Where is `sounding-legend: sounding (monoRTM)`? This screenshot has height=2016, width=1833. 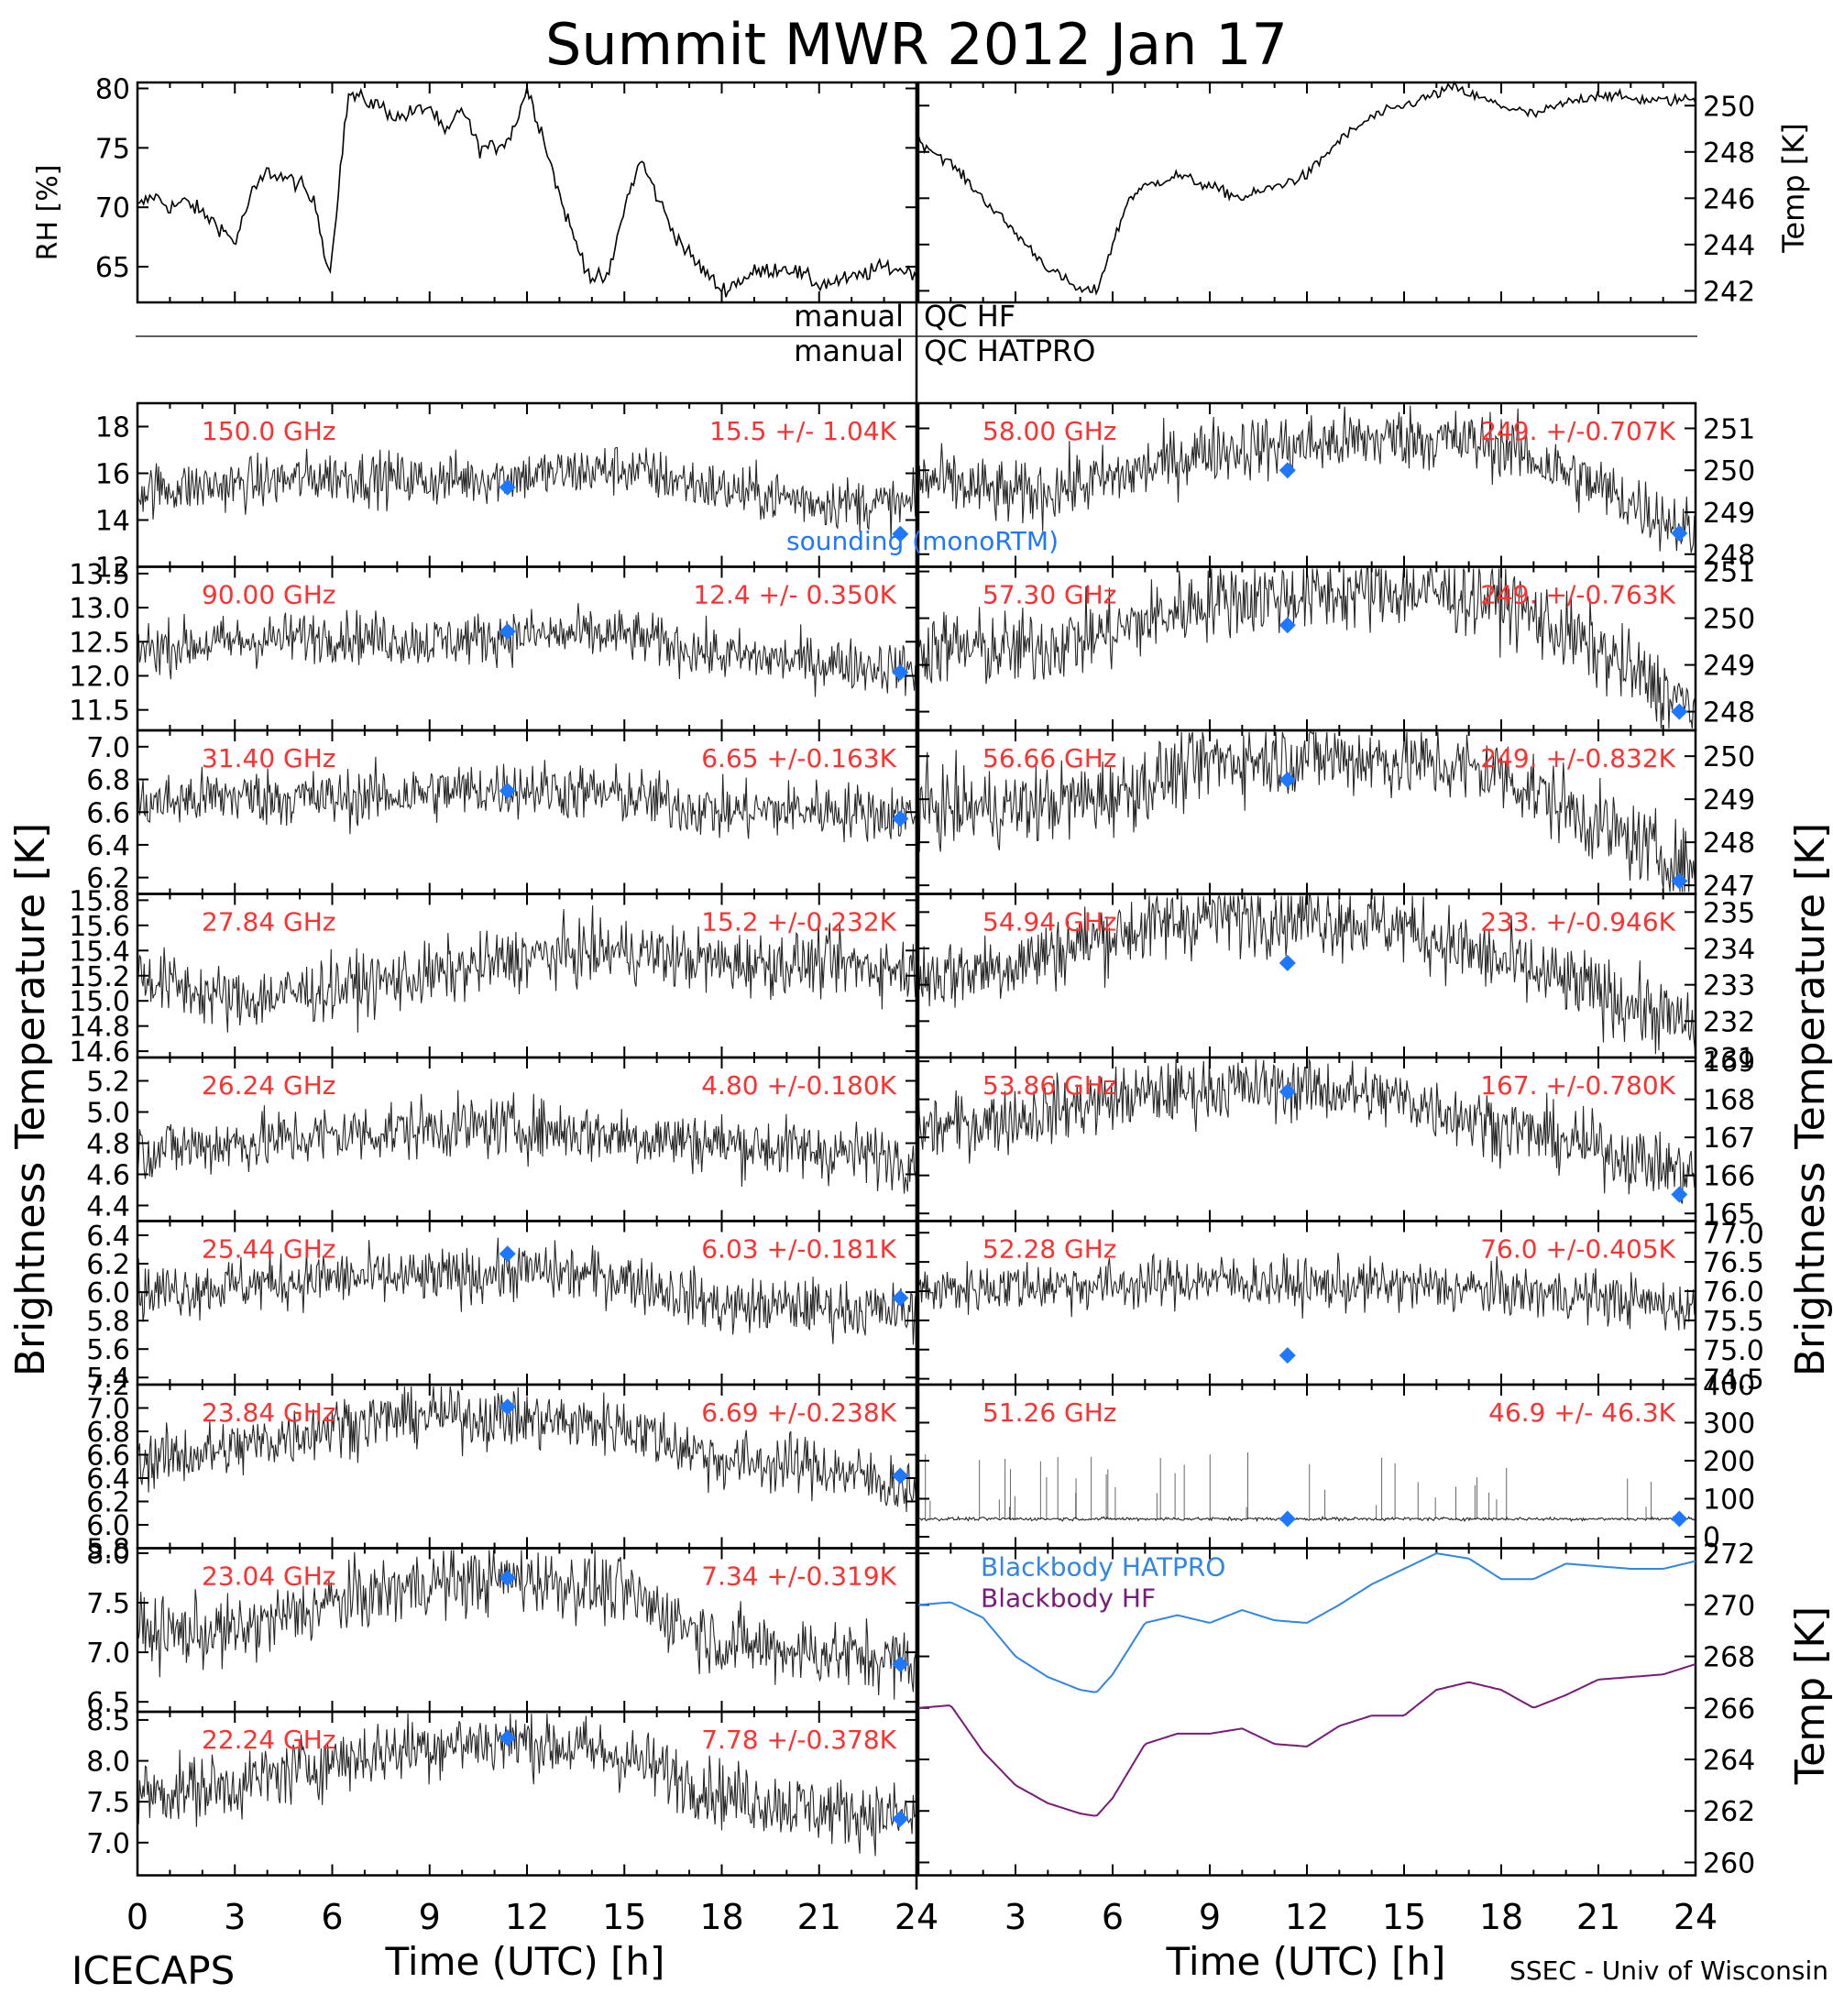
sounding-legend: sounding (monoRTM) is located at coordinates (922, 541).